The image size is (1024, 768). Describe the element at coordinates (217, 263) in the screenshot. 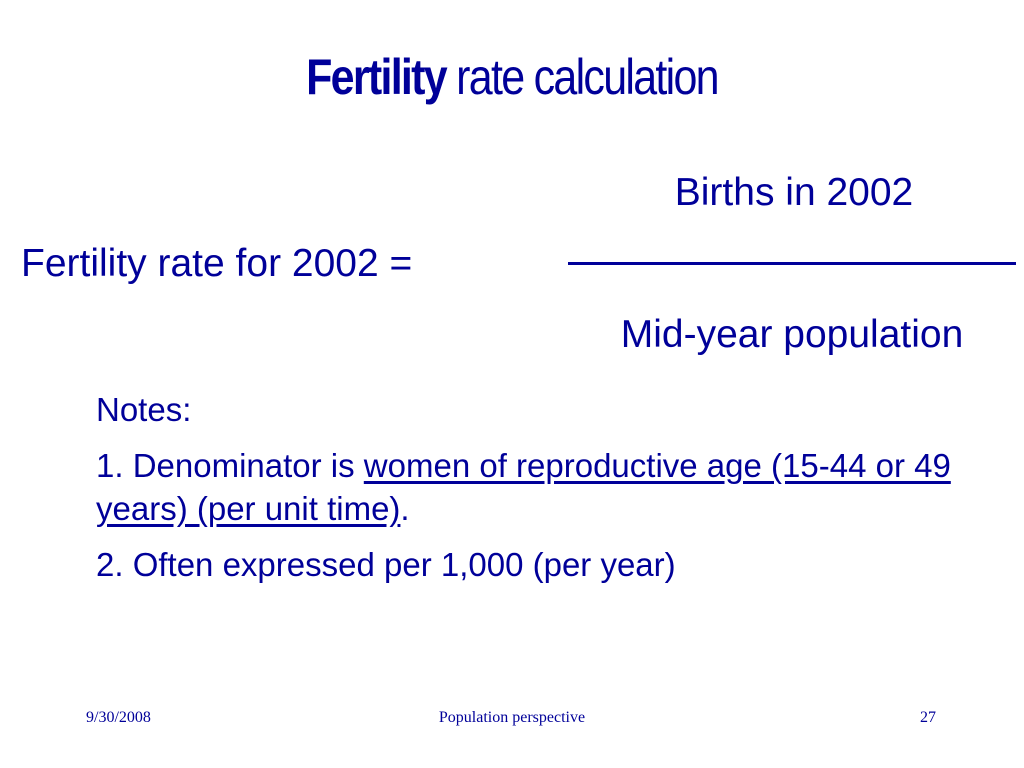

I see `formula-left-side: Fertility rate for 2002 =` at that location.